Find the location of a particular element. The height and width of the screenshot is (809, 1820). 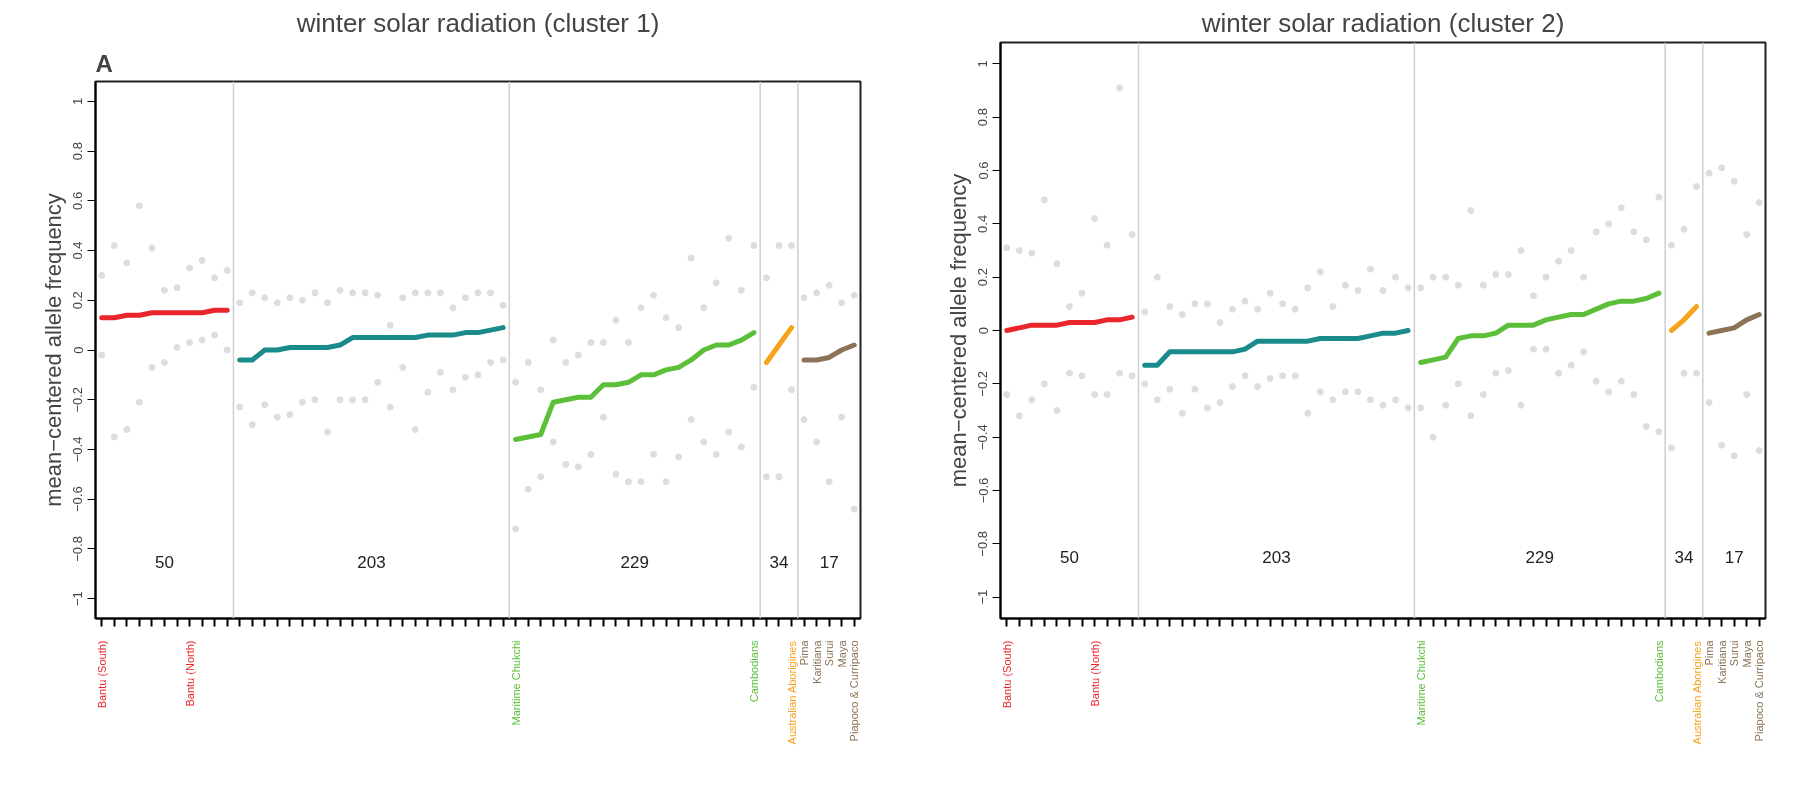

chart-title: winter solar radiation (cluster 1) is located at coordinates (477, 22).